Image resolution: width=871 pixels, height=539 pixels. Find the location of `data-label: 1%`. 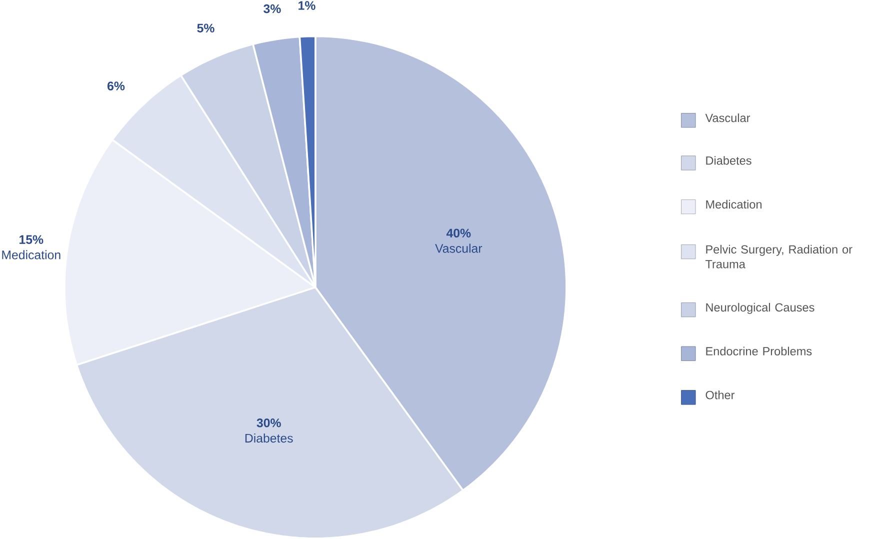

data-label: 1% is located at coordinates (307, 5).